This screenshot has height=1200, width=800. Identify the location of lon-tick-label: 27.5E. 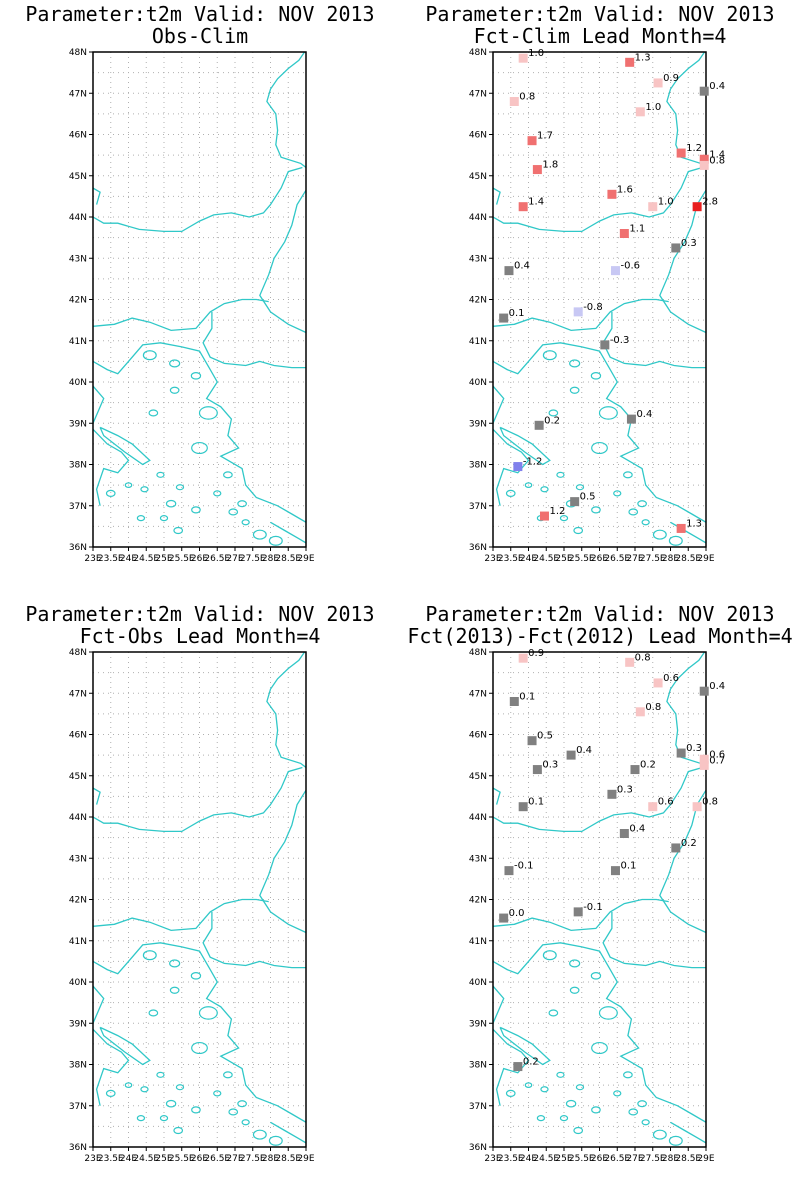
(653, 1159).